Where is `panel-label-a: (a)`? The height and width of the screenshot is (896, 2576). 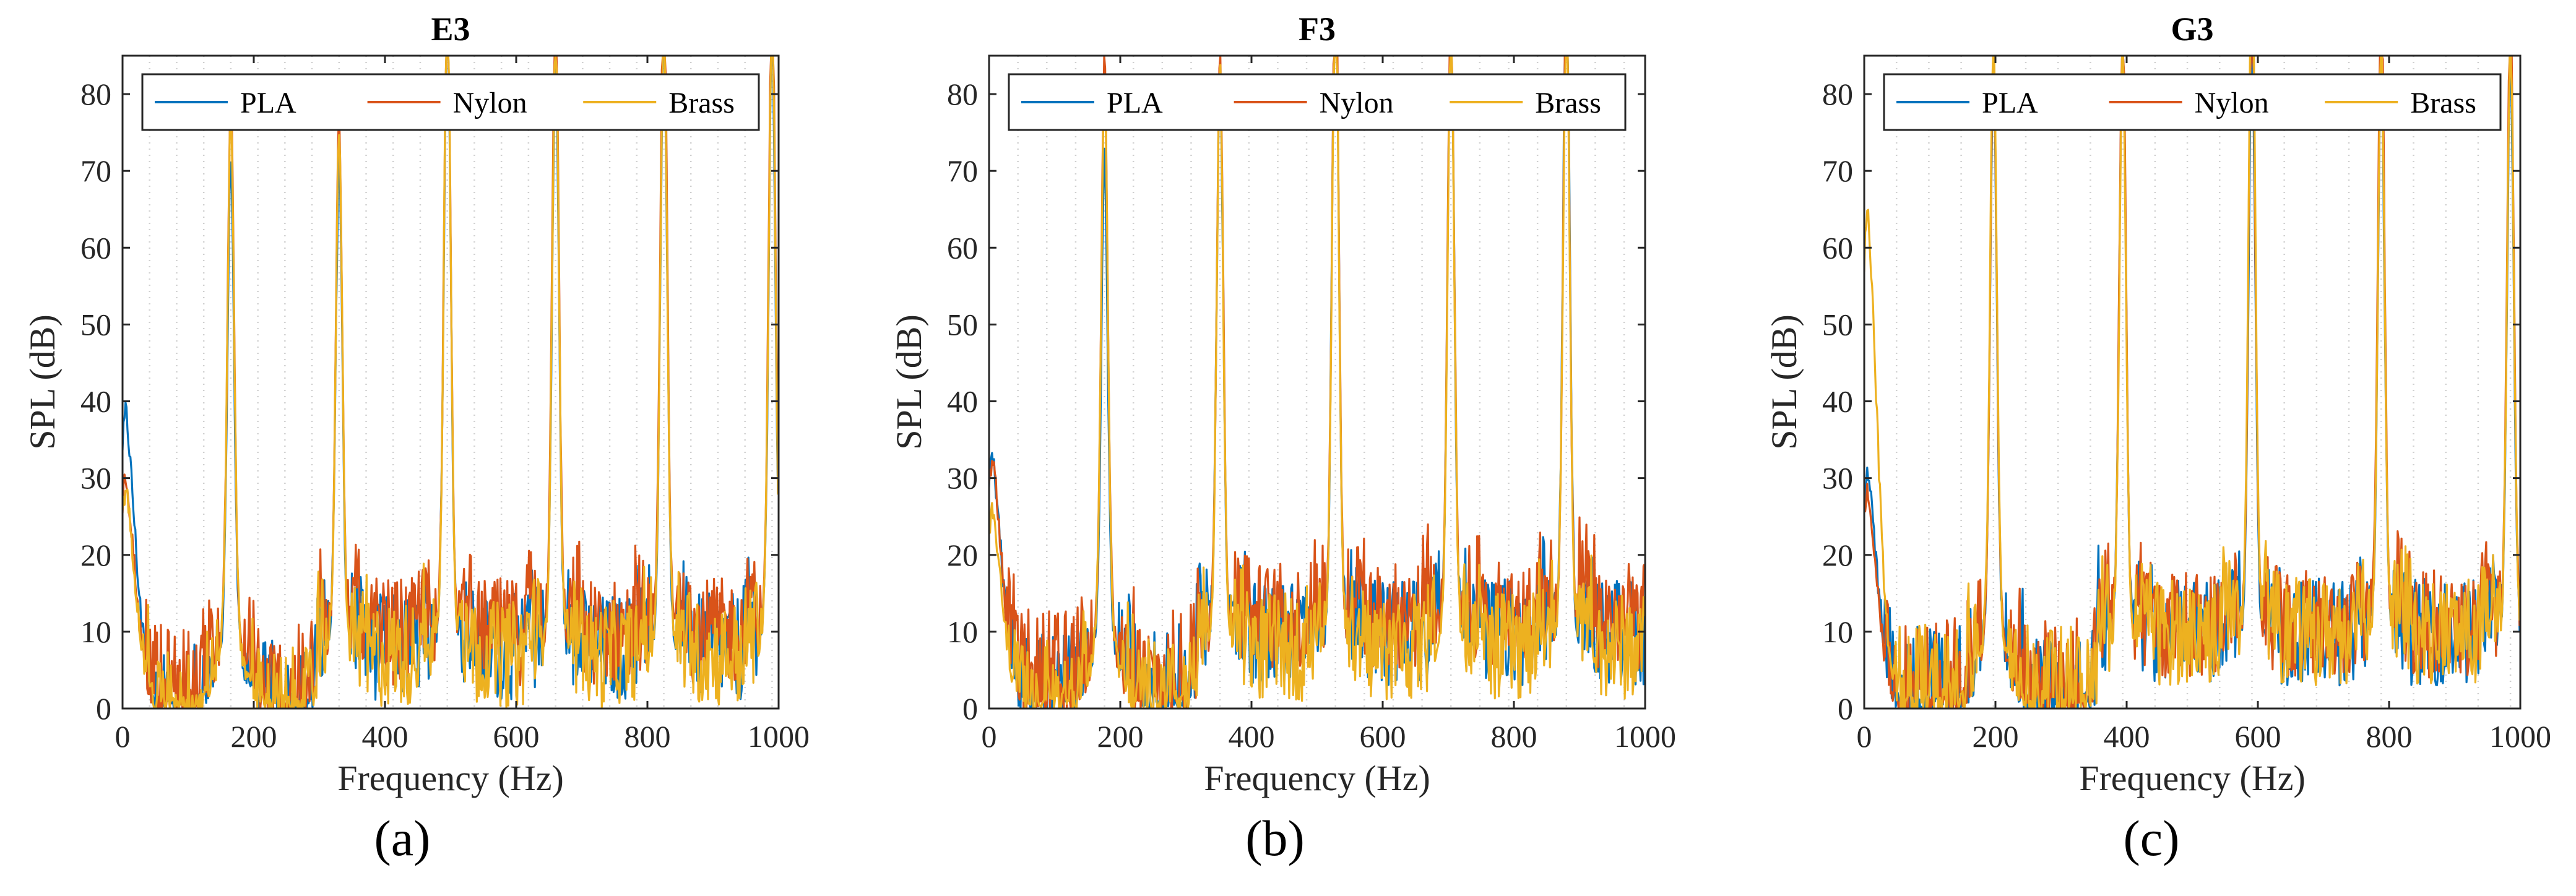
panel-label-a: (a) is located at coordinates (402, 838).